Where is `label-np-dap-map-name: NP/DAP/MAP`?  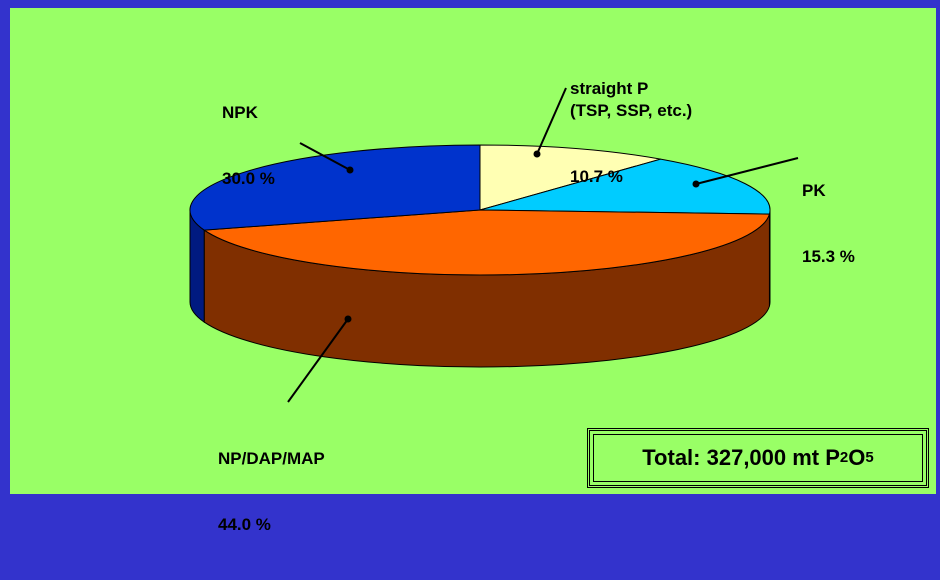 label-np-dap-map-name: NP/DAP/MAP is located at coordinates (271, 458).